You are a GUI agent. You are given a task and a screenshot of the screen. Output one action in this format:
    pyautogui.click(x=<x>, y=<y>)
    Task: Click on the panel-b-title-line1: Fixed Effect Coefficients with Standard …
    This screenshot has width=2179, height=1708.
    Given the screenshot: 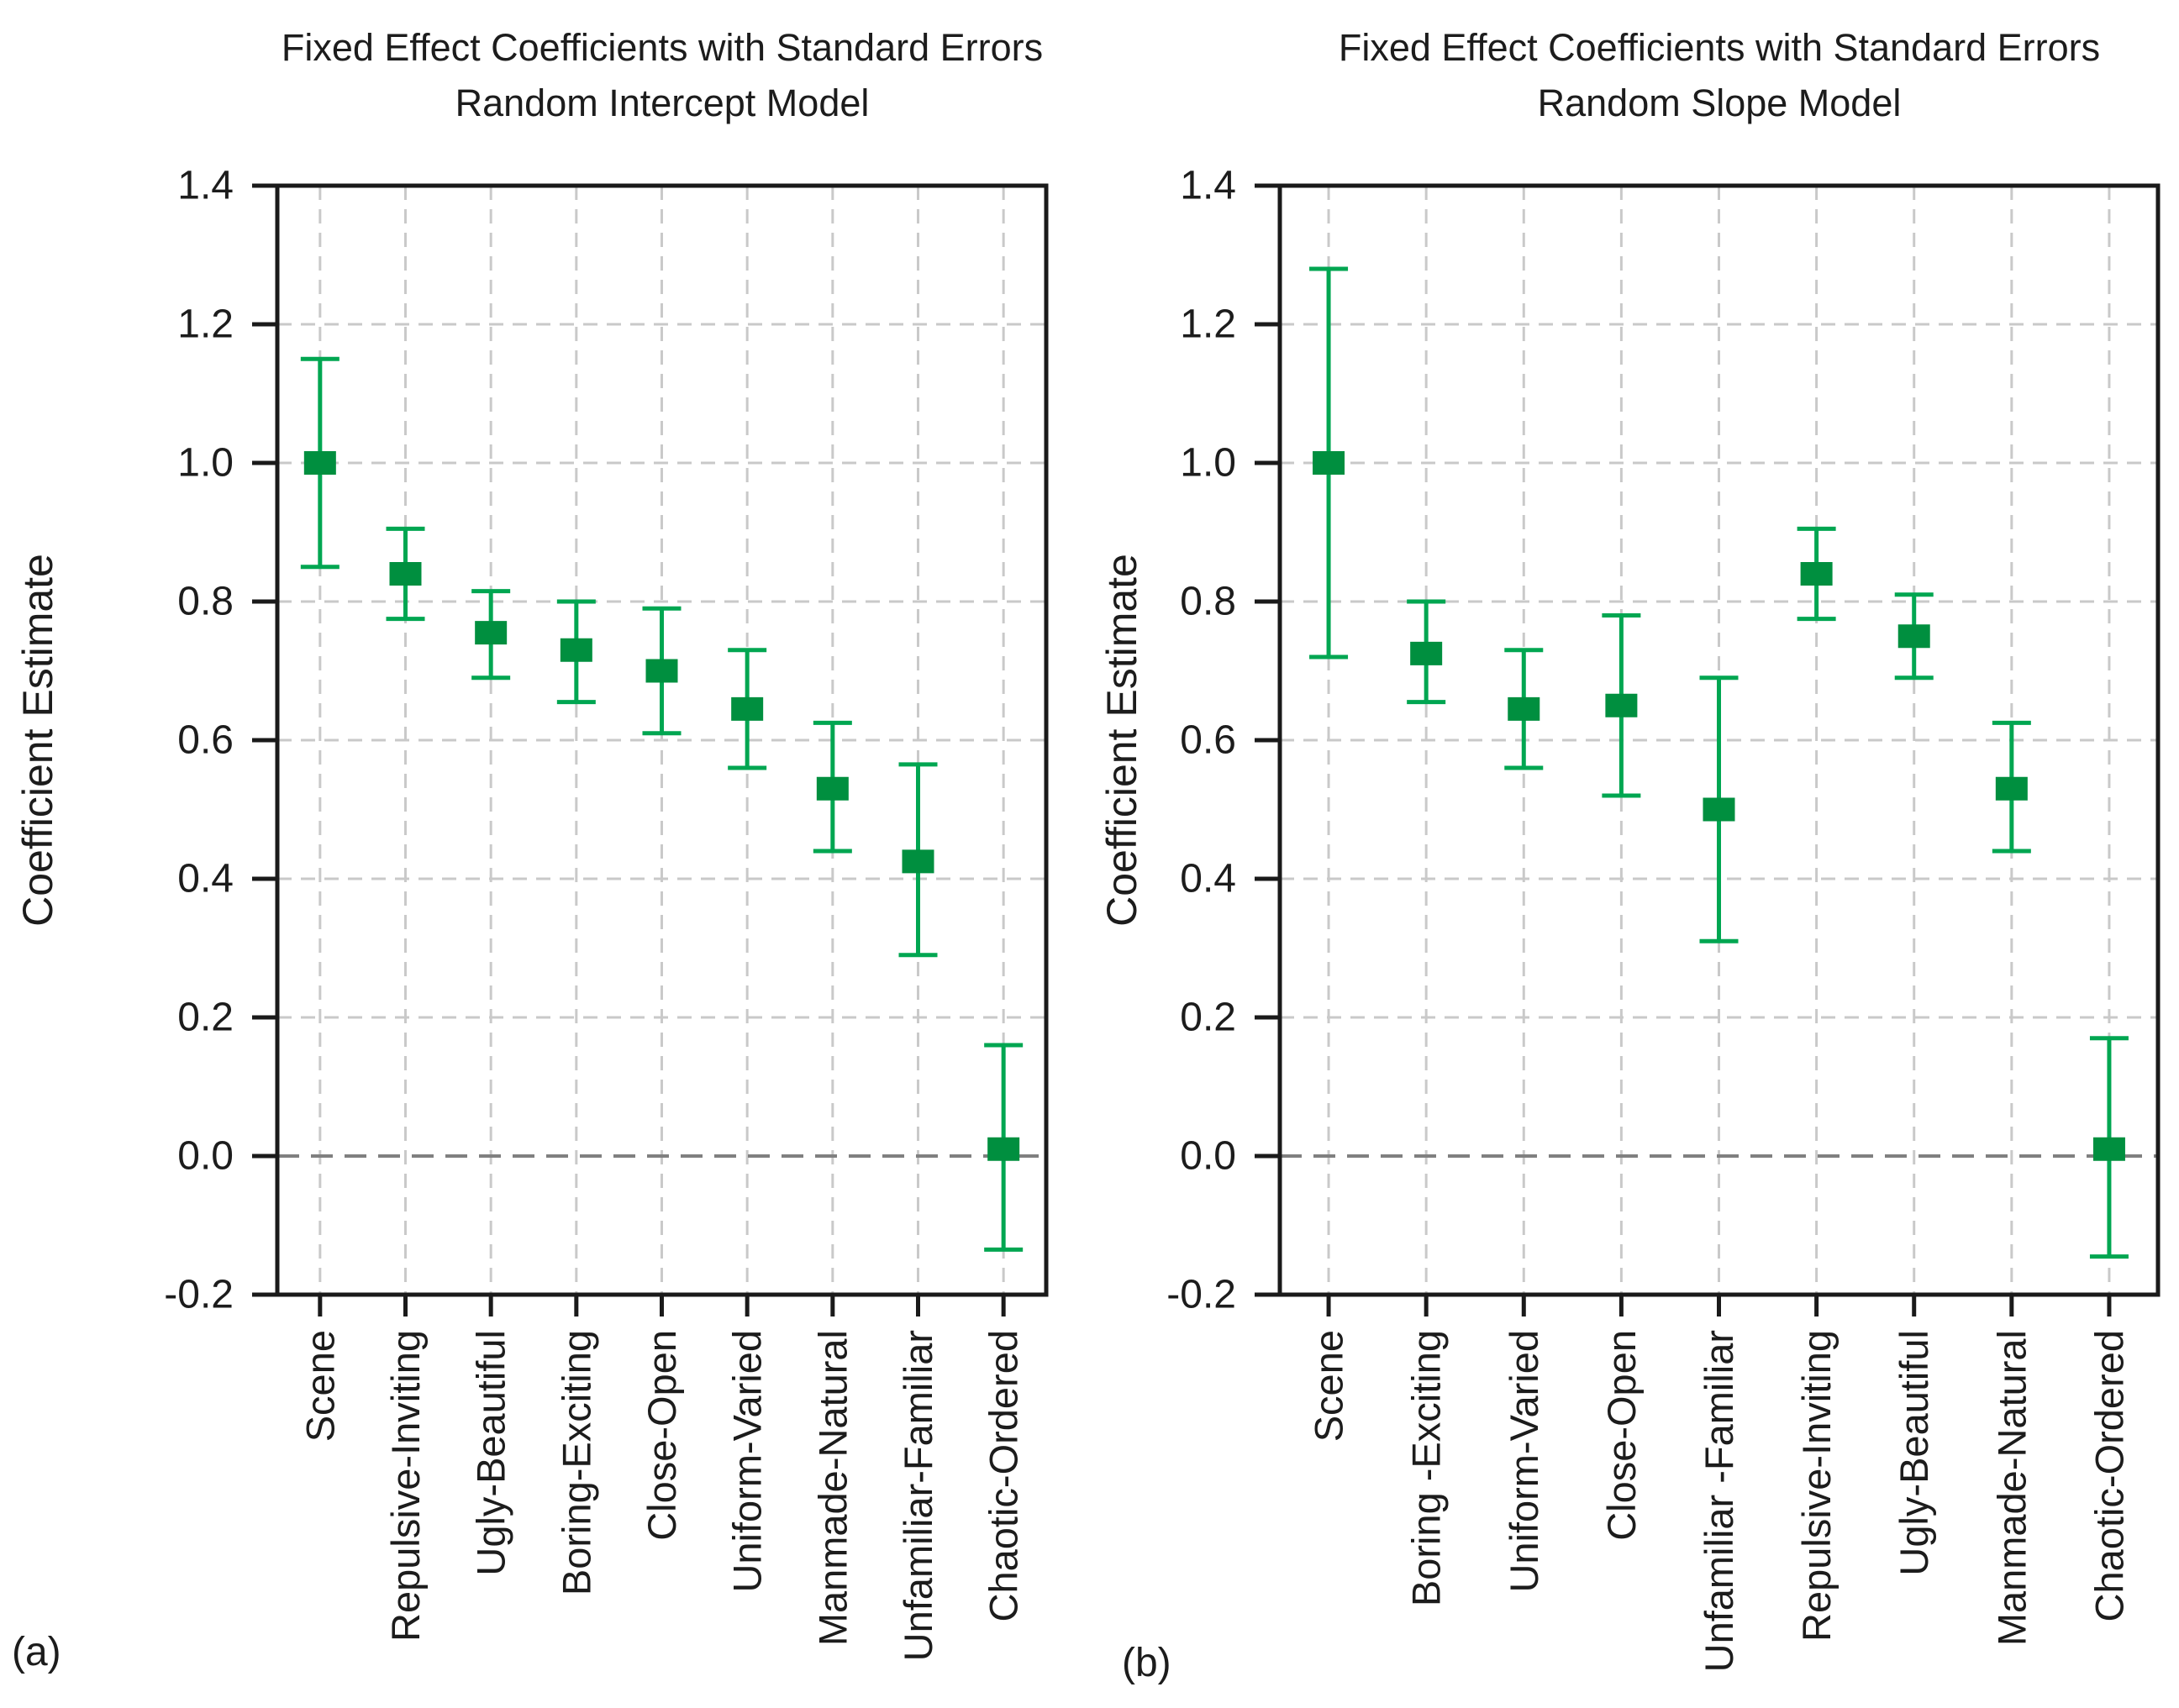 What is the action you would take?
    pyautogui.click(x=1719, y=47)
    